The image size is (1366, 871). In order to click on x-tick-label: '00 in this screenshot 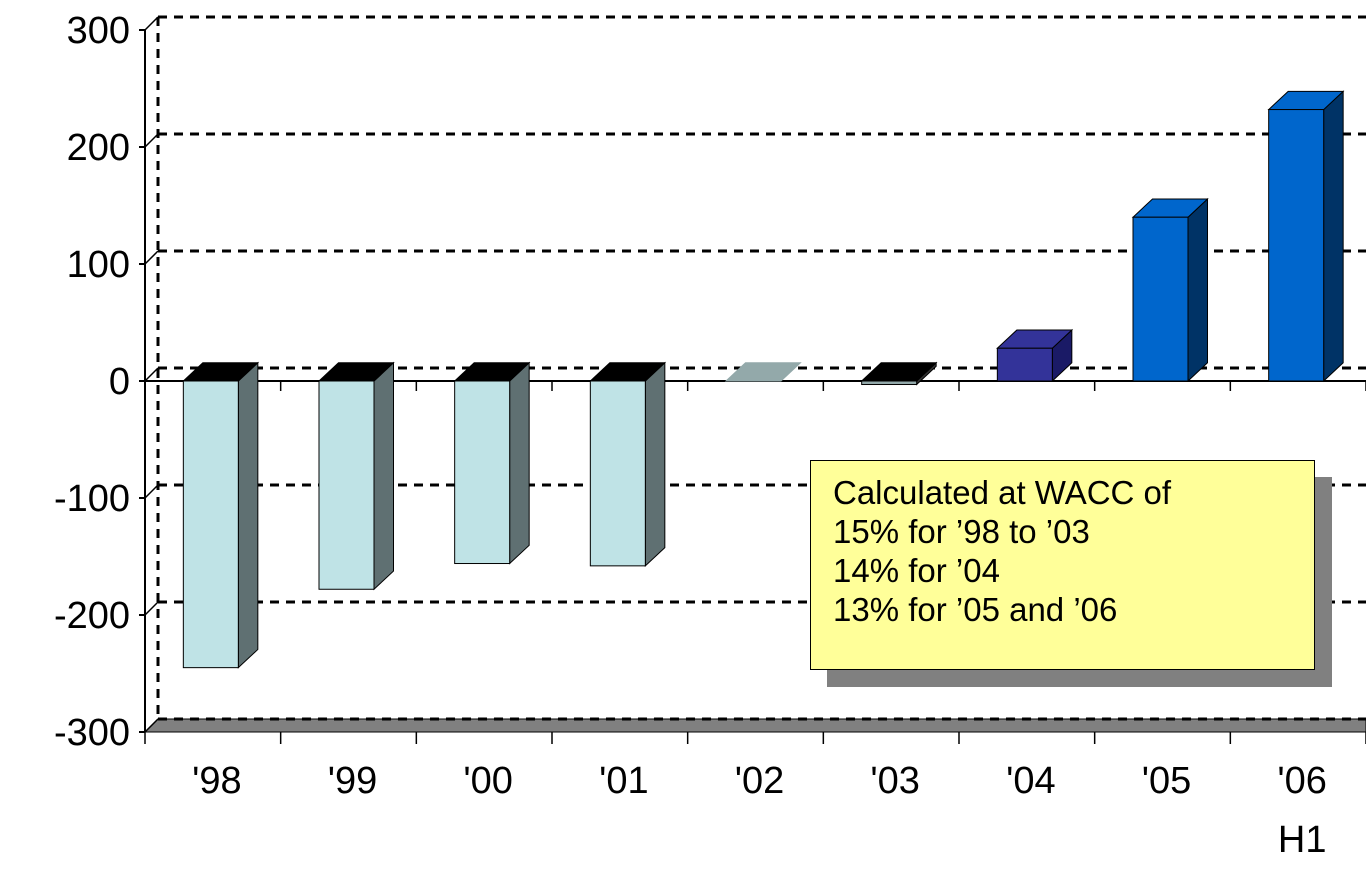, I will do `click(488, 781)`.